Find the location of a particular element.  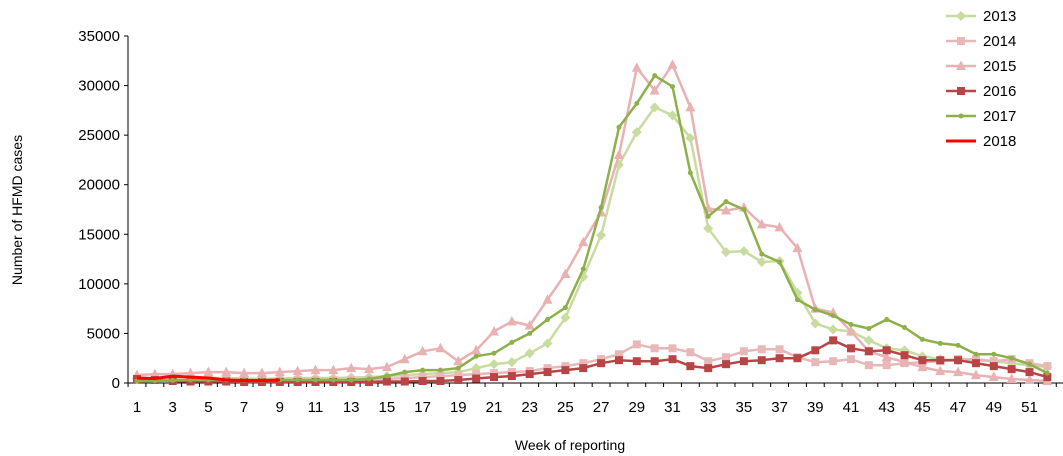

legend-label: 2018 is located at coordinates (999, 141).